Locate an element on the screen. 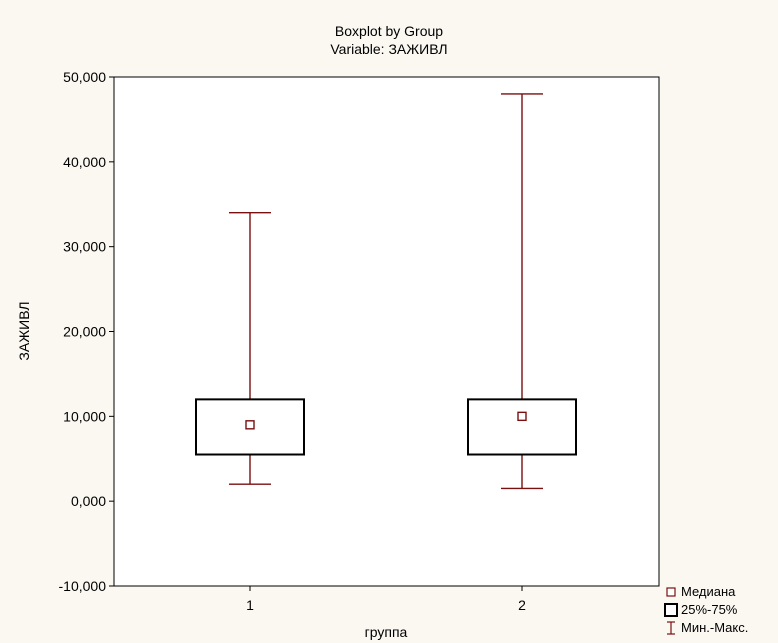  legend-item-median: Медиана is located at coordinates (719, 592).